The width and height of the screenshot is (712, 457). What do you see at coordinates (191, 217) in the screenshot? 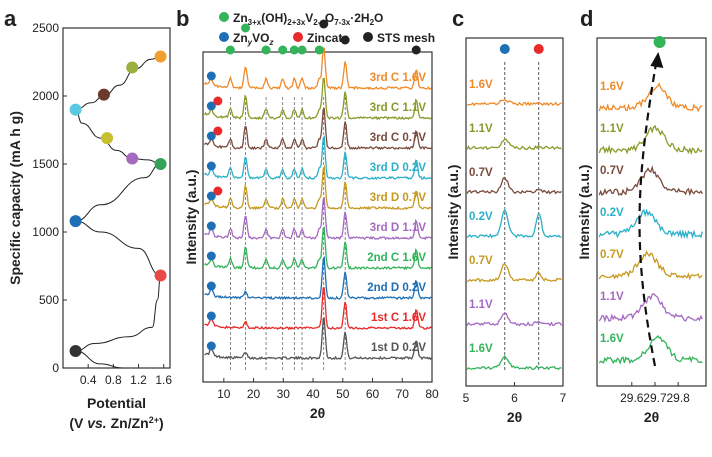
I see `panel-b-ylabel: Intensity (a.u.)` at bounding box center [191, 217].